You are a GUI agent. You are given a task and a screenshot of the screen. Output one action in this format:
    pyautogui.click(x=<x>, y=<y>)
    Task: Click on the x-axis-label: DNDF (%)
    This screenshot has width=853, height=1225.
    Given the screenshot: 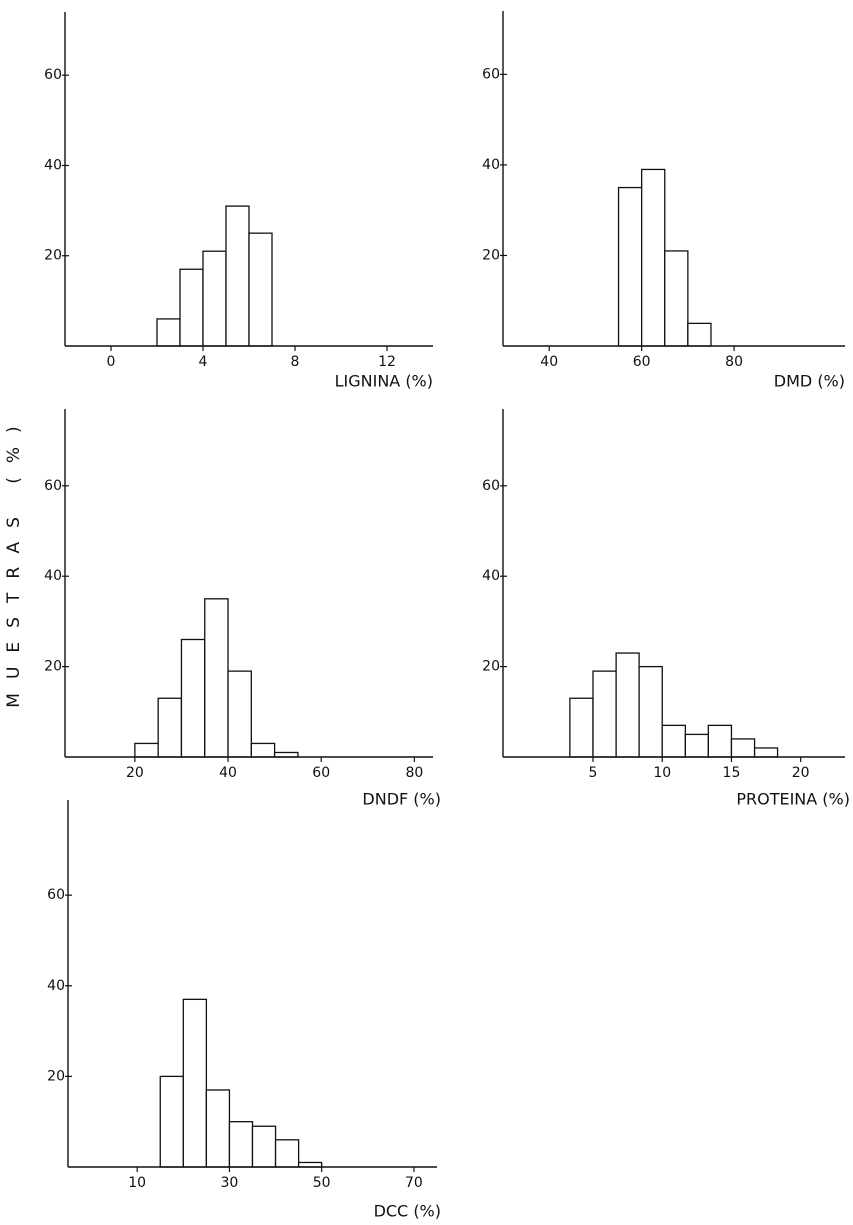 What is the action you would take?
    pyautogui.click(x=401, y=799)
    